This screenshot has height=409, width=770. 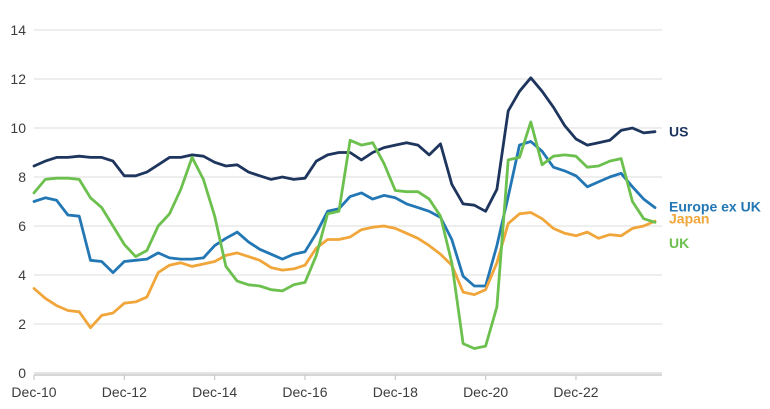 What do you see at coordinates (395, 392) in the screenshot?
I see `x-tick-label: Dec-18` at bounding box center [395, 392].